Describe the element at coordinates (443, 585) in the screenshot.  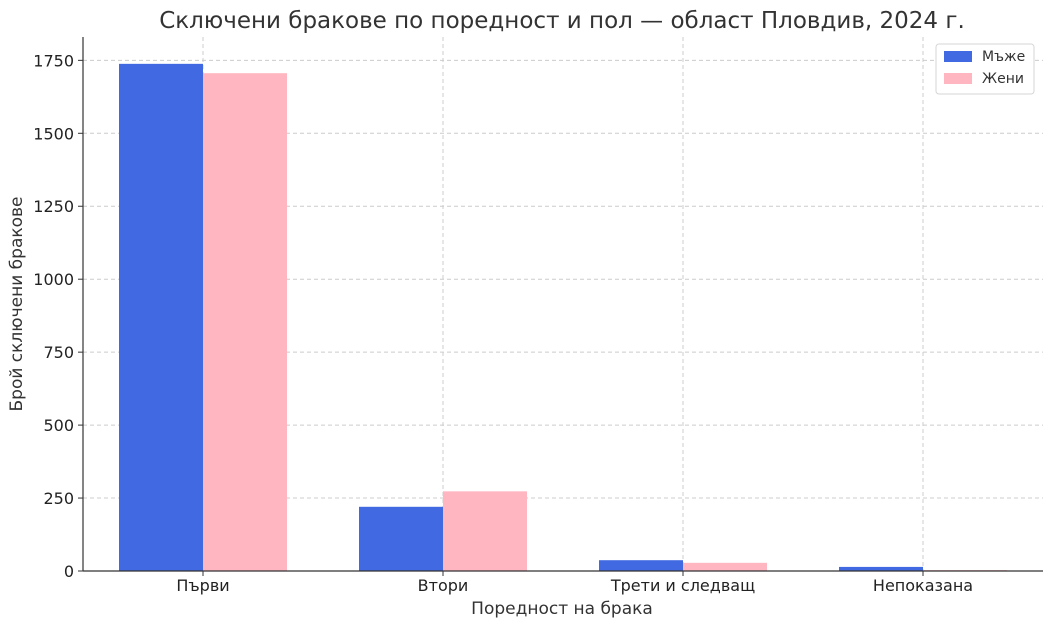
I see `x-tick-label: Втори` at that location.